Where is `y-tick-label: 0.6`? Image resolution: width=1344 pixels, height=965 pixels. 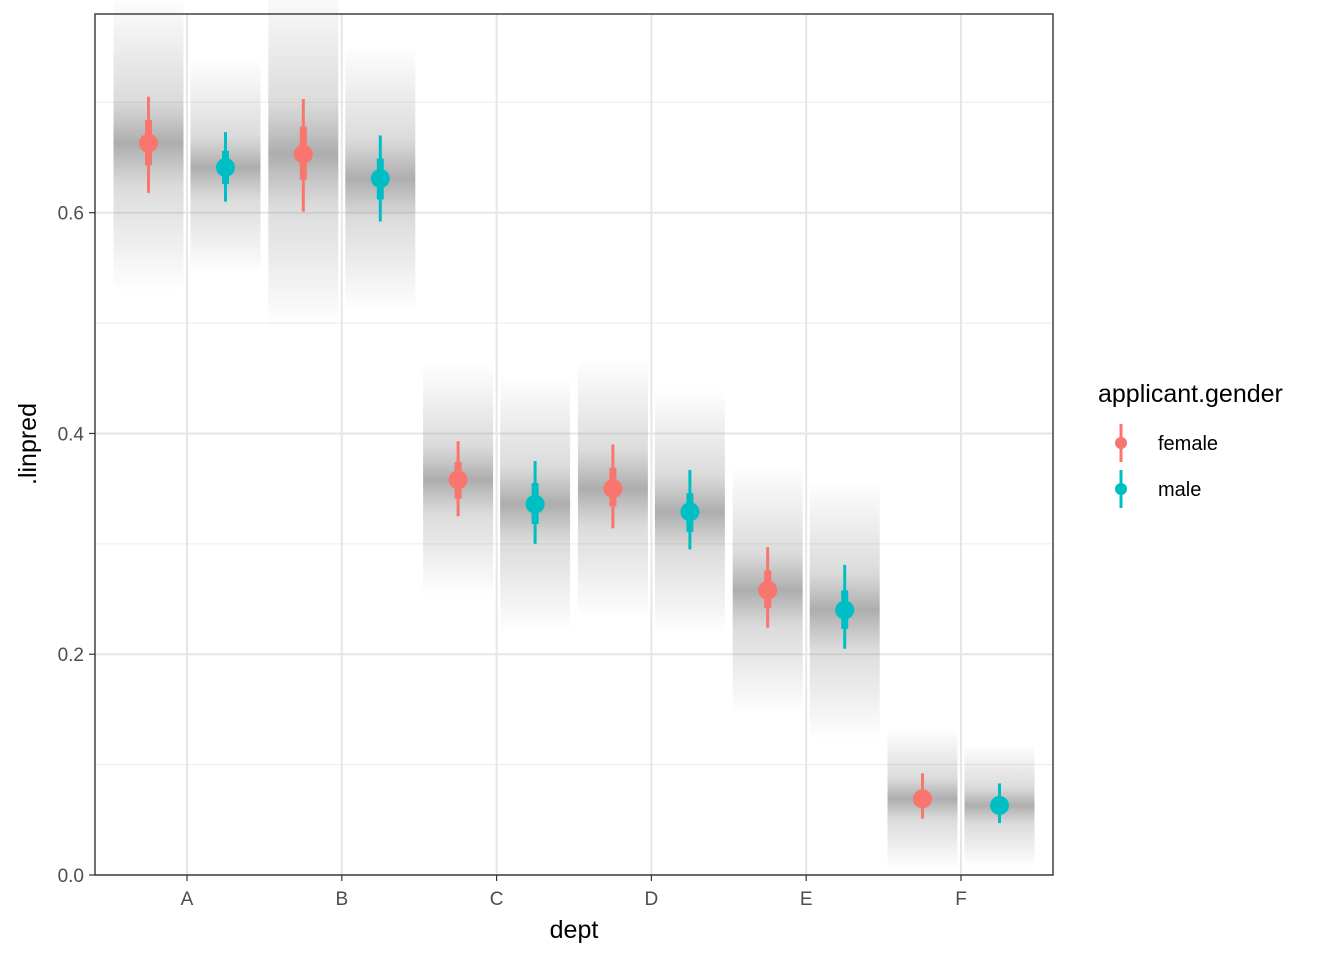
y-tick-label: 0.6 is located at coordinates (71, 214).